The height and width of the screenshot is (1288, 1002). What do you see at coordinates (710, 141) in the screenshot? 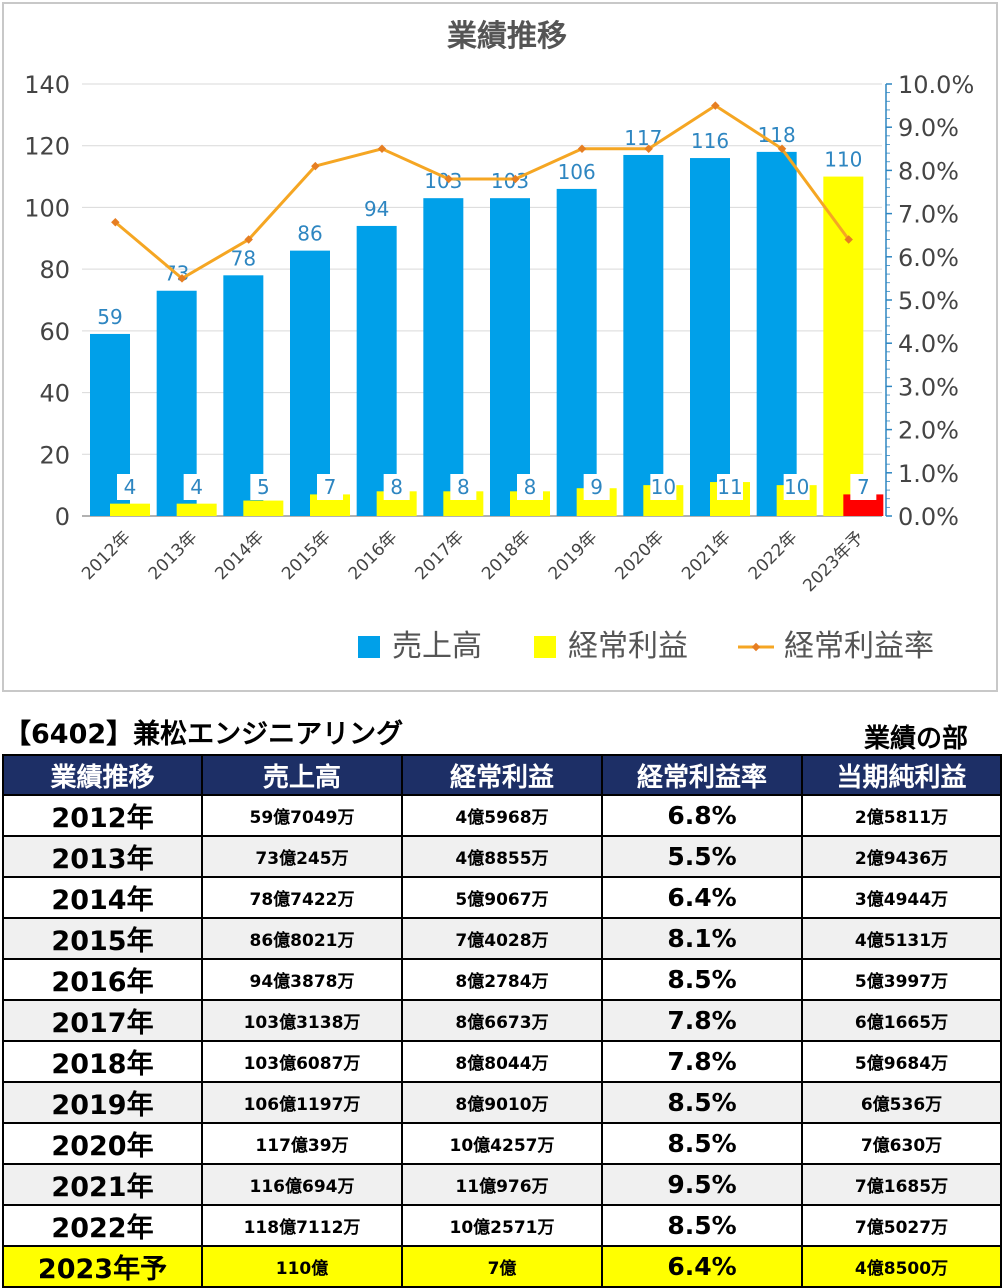
I see `data-label-sales: 116` at bounding box center [710, 141].